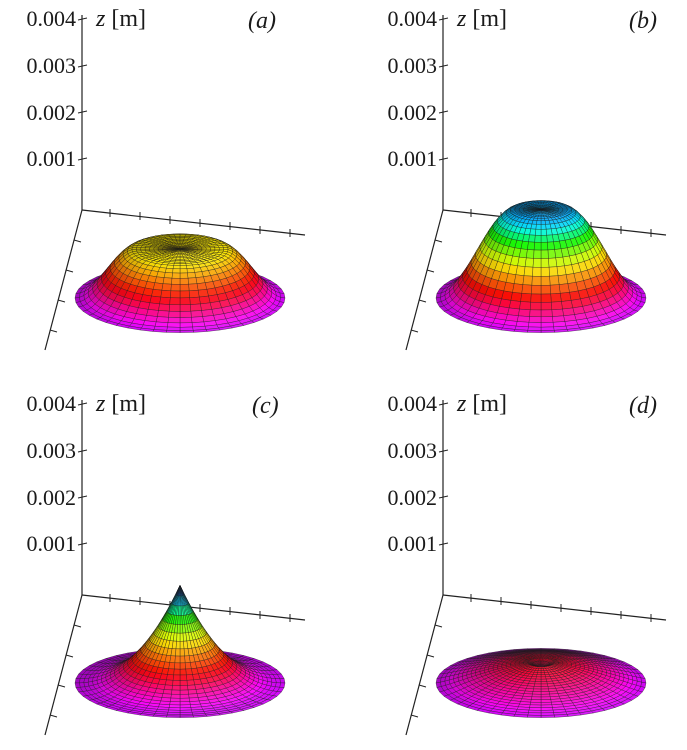 The image size is (687, 750). I want to click on z-tick-label: 0.001, so click(52, 158).